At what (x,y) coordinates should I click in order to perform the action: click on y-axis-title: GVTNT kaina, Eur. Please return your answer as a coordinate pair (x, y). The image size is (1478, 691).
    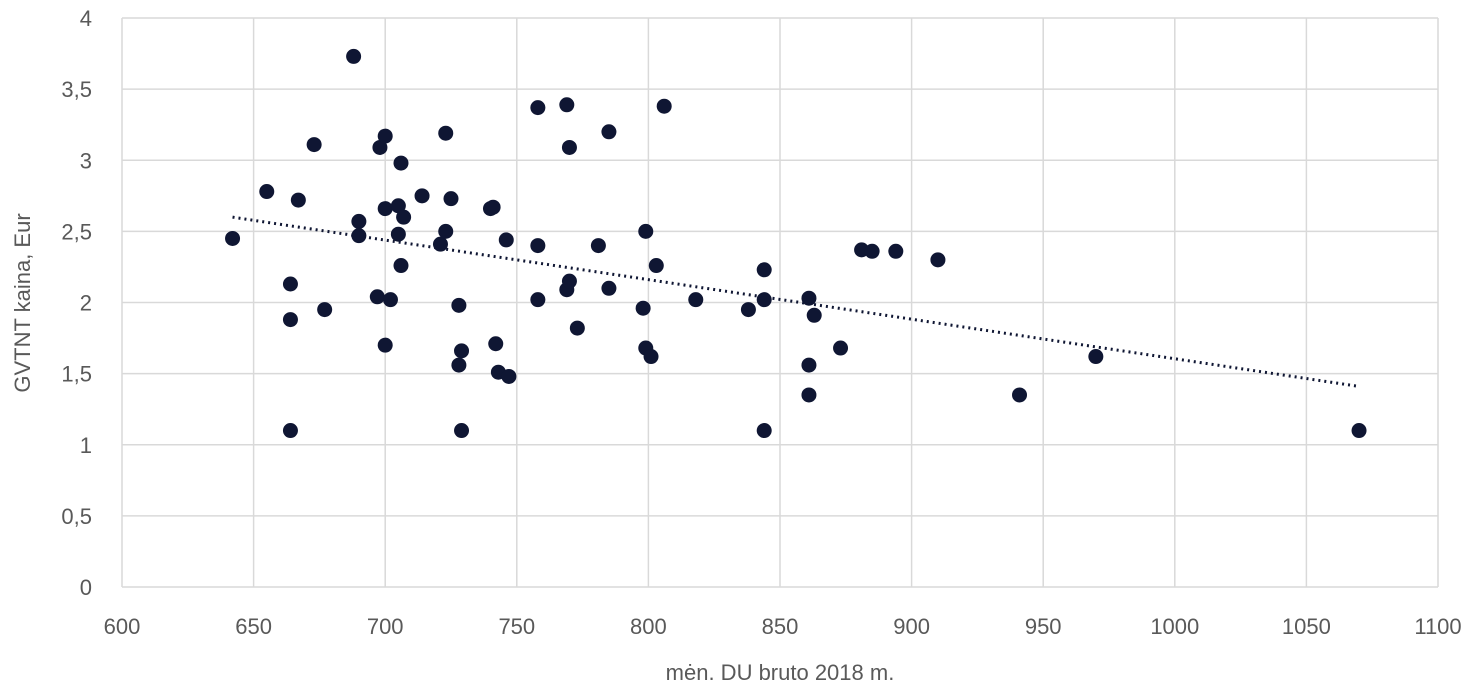
    Looking at the image, I should click on (22, 302).